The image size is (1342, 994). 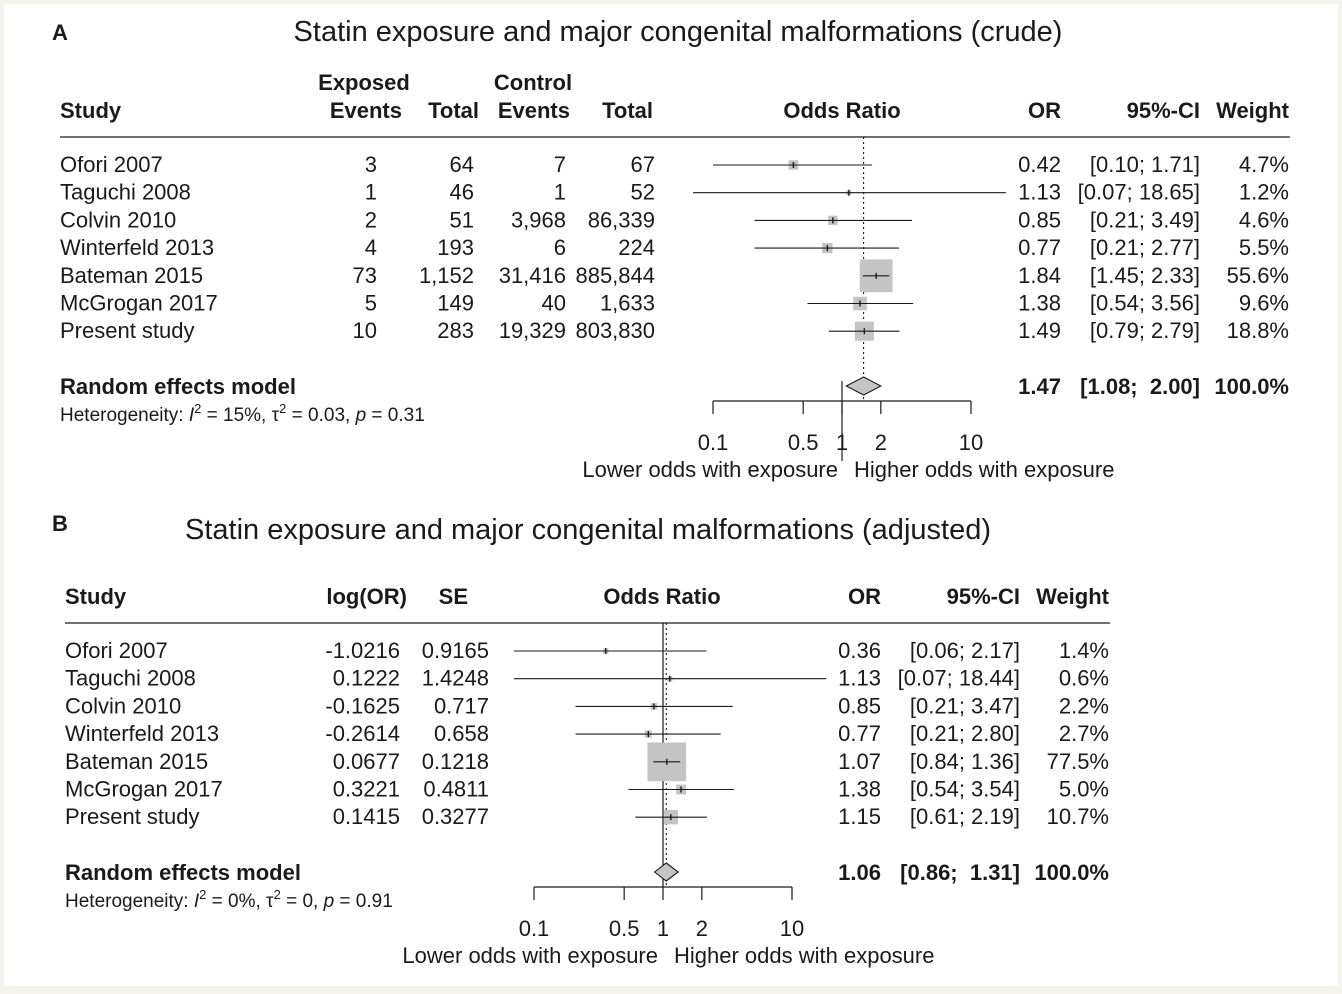 What do you see at coordinates (965, 650) in the screenshot?
I see `study-ci: [0.06; 2.17]` at bounding box center [965, 650].